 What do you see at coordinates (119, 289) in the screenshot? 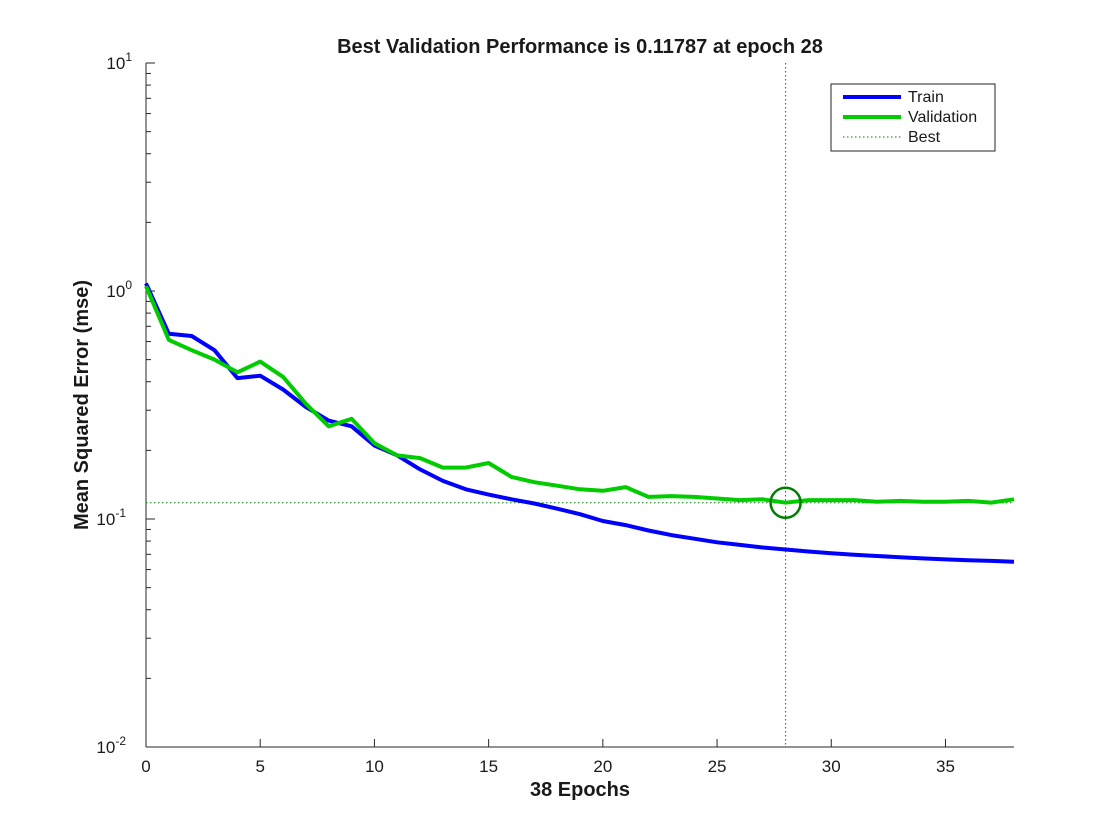
I see `y-tick-label: 10⁰` at bounding box center [119, 289].